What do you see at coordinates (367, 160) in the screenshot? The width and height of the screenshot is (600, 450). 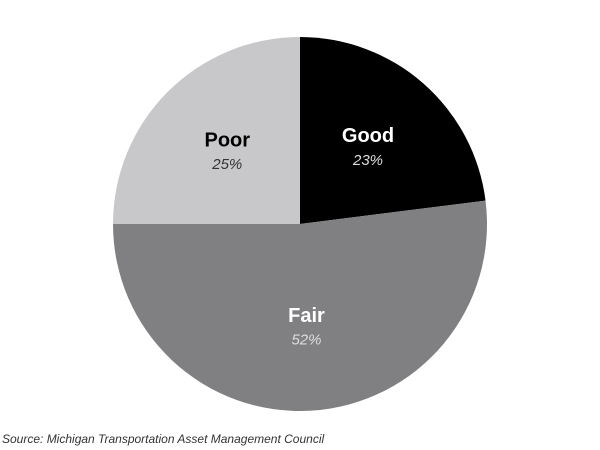 I see `value-label: 23%` at bounding box center [367, 160].